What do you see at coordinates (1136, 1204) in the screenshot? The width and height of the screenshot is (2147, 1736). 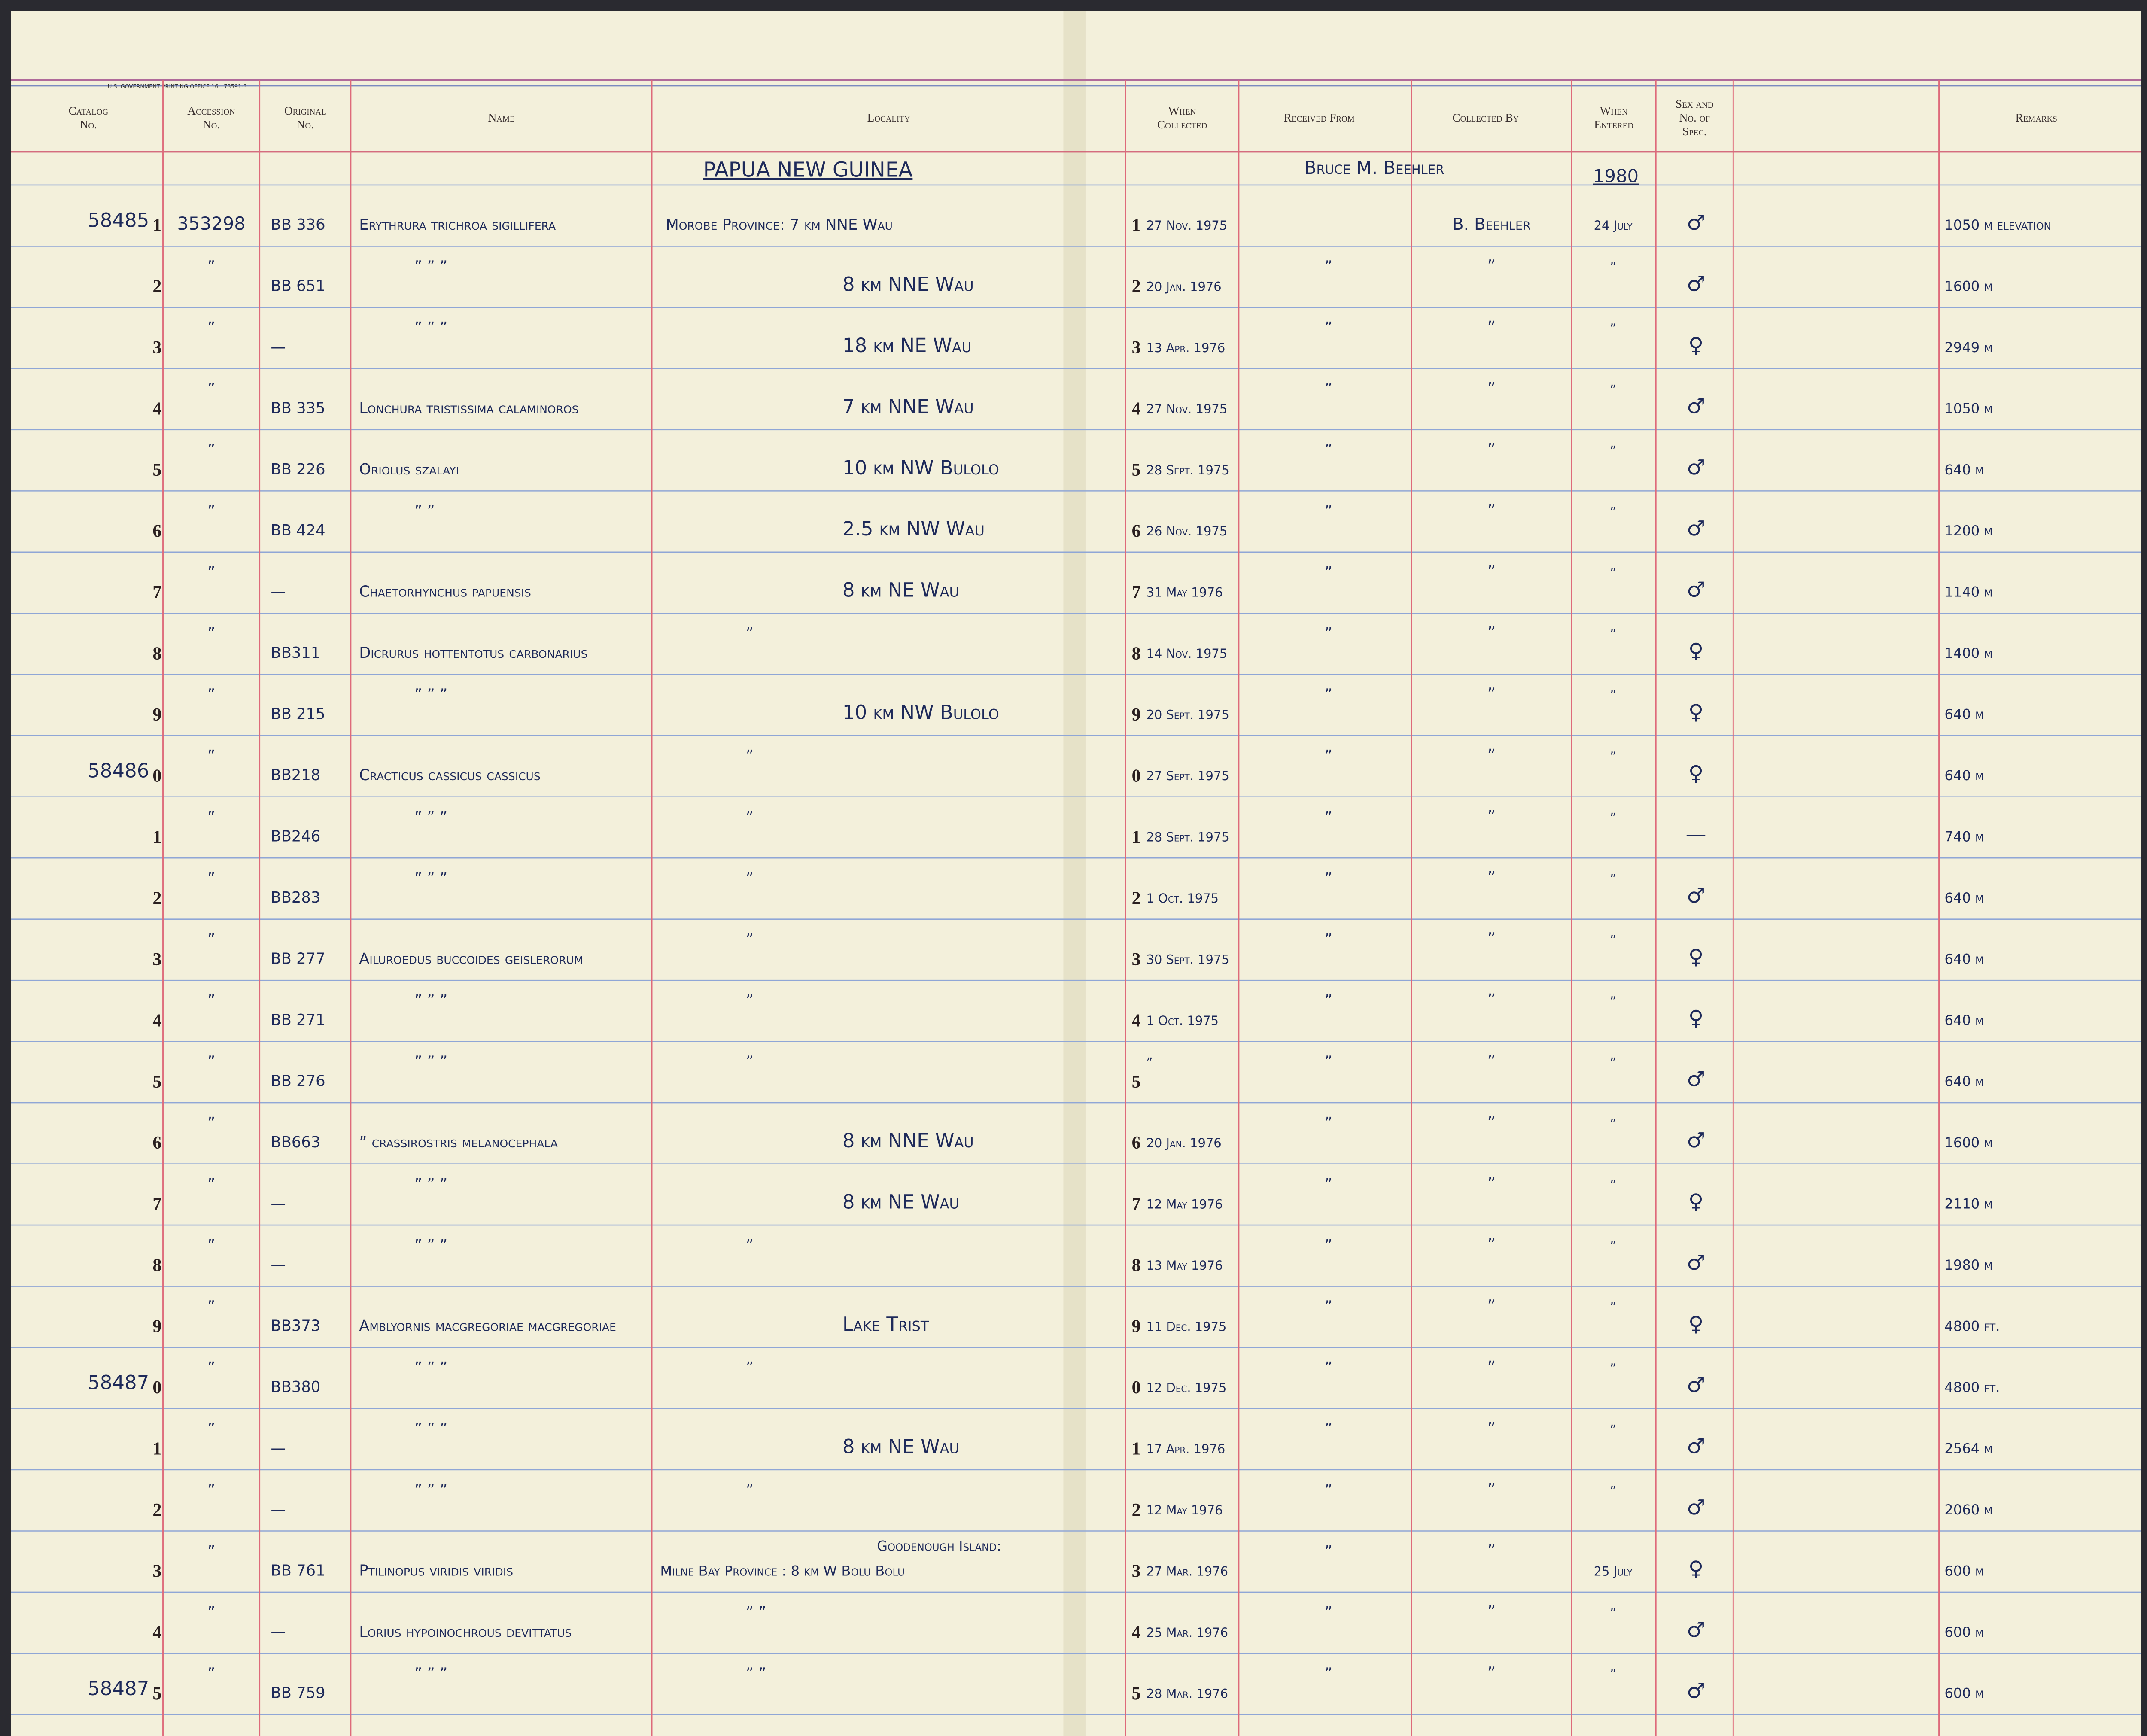 I see `row-digit: 7` at bounding box center [1136, 1204].